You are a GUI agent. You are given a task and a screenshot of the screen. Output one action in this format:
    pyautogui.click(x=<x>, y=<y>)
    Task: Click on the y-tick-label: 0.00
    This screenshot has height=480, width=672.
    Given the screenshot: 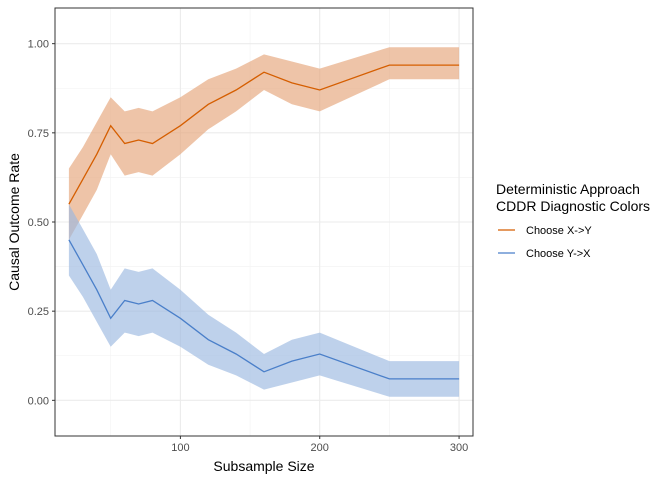 What is the action you would take?
    pyautogui.click(x=38, y=401)
    